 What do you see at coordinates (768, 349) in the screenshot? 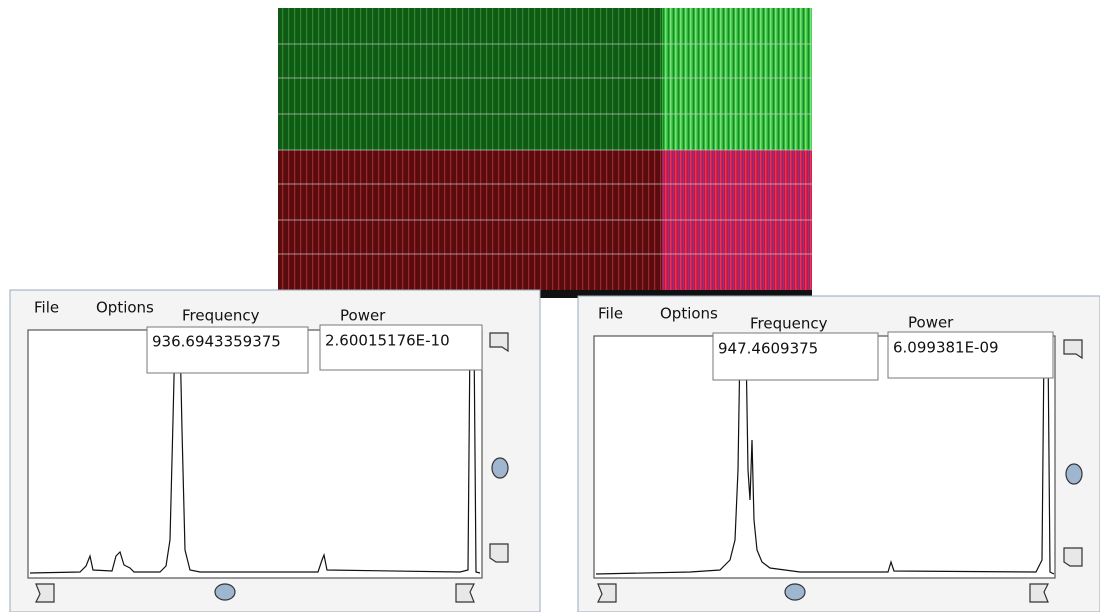
I see `field-value: 947.4609375` at bounding box center [768, 349].